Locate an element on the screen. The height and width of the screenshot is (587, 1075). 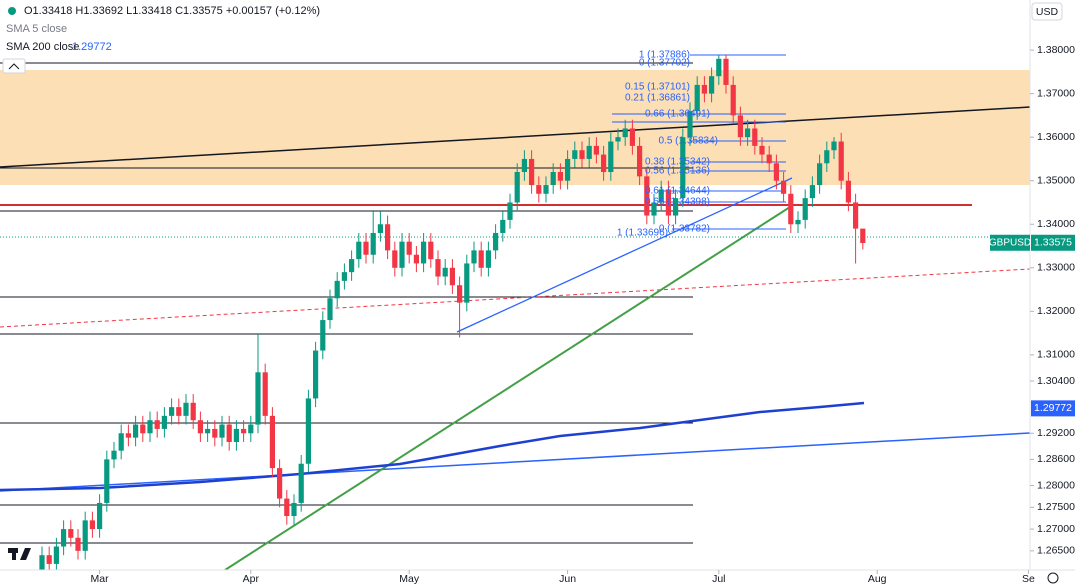
x-tick-label: May is located at coordinates (409, 579).